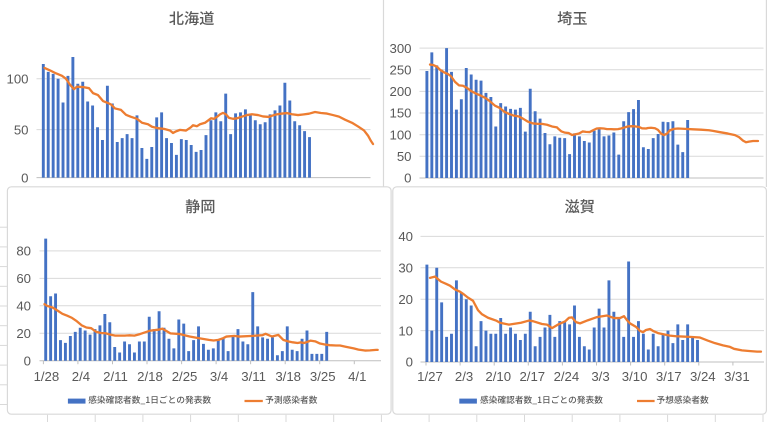 This screenshot has height=427, width=768. What do you see at coordinates (288, 376) in the screenshot?
I see `svg-text: 3/18` at bounding box center [288, 376].